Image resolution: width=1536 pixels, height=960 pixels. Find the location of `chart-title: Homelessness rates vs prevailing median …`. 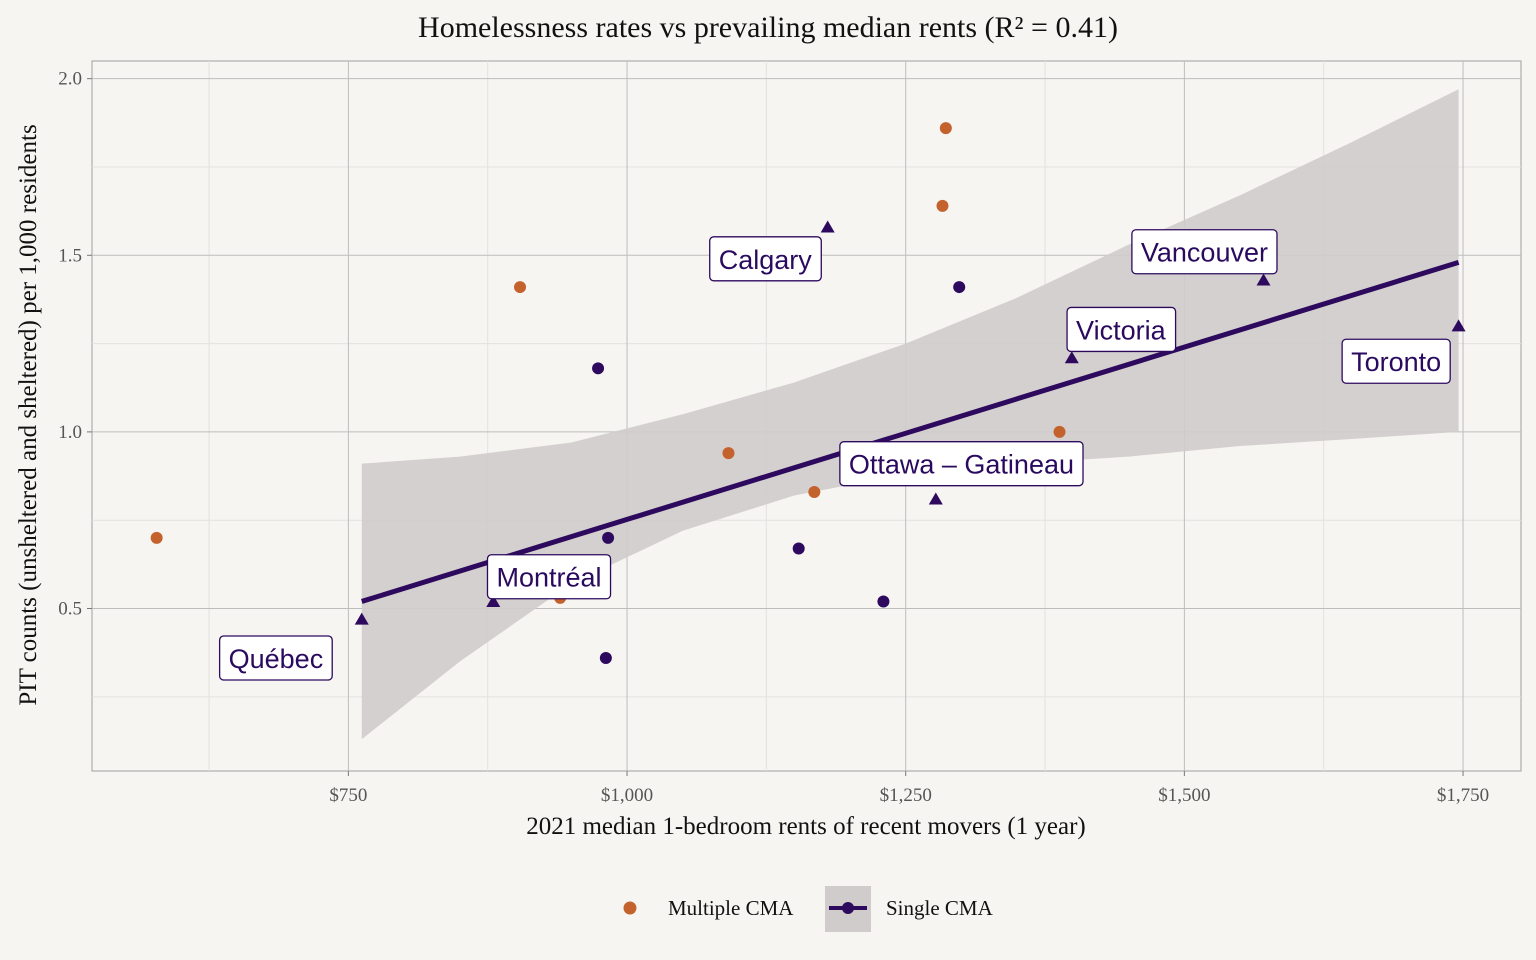

chart-title: Homelessness rates vs prevailing median … is located at coordinates (768, 27).